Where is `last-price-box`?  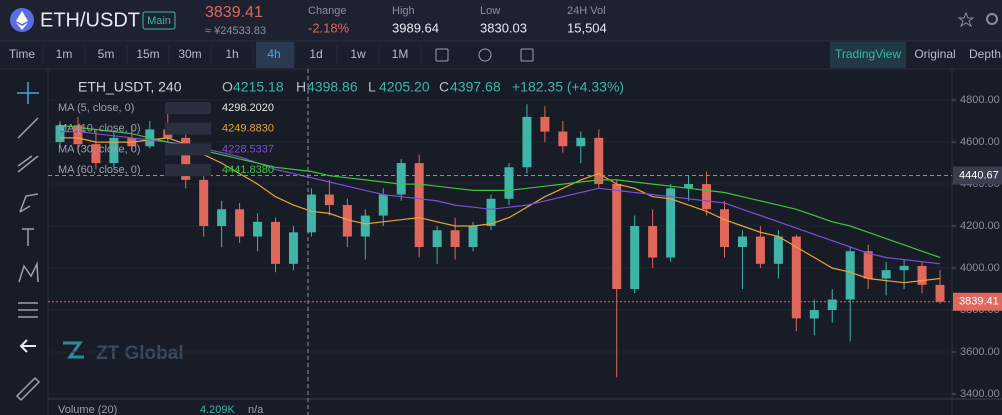 last-price-box is located at coordinates (977, 301).